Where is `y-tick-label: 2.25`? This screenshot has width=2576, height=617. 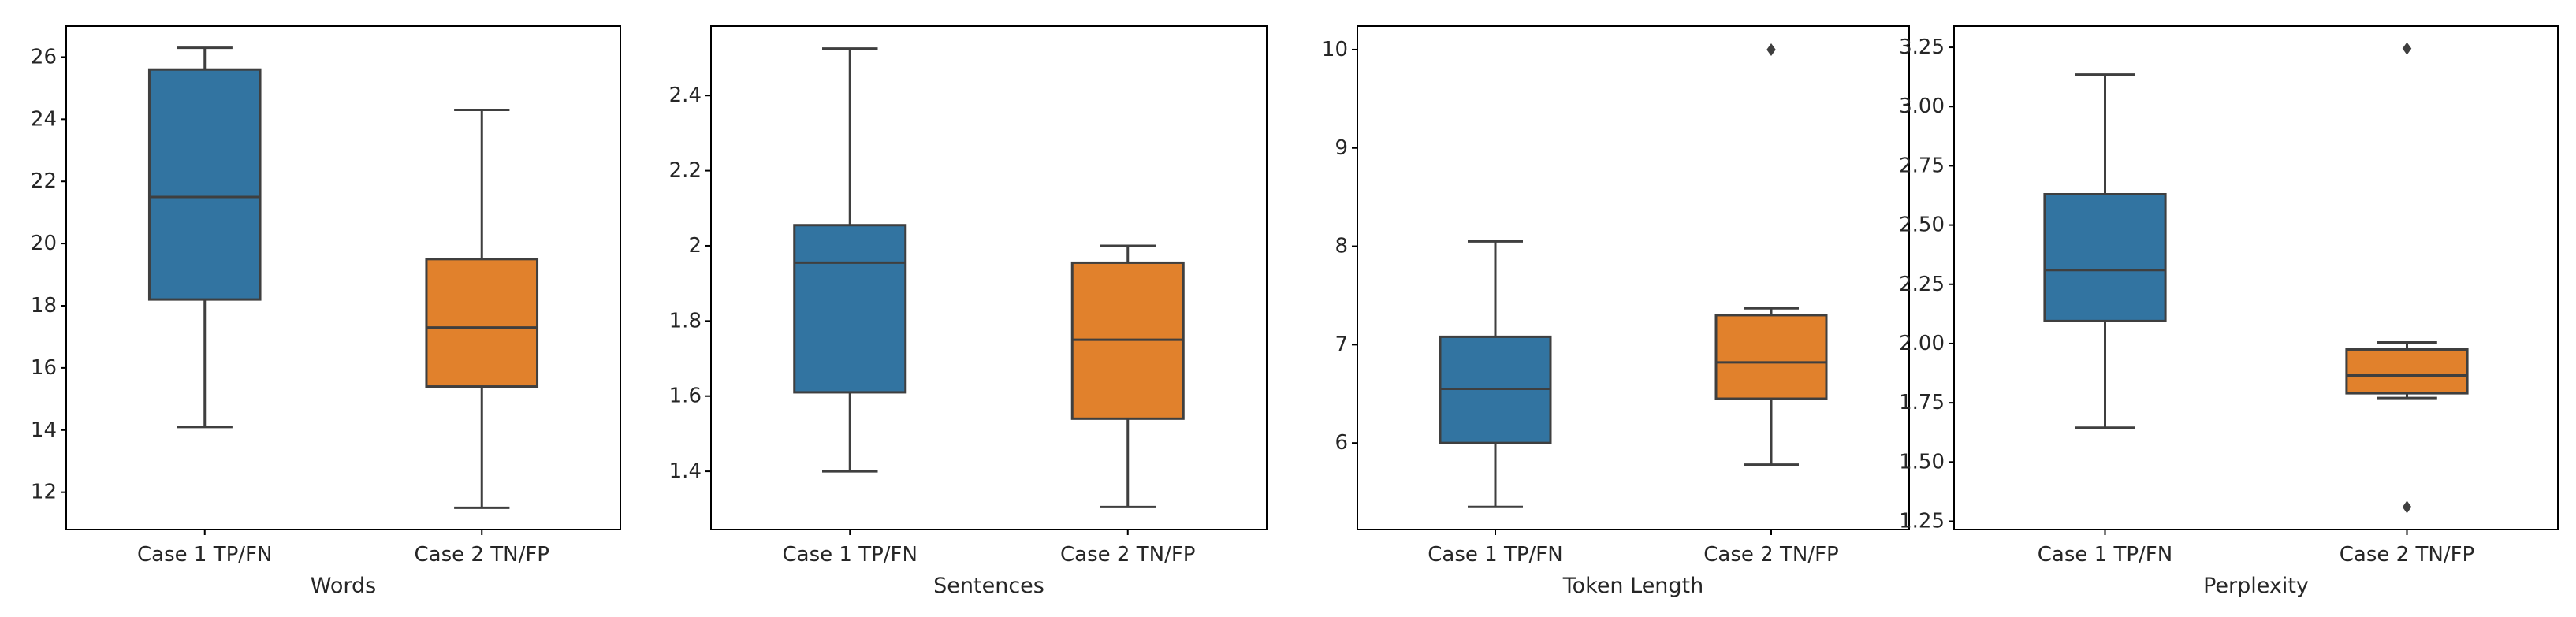
y-tick-label: 2.25 is located at coordinates (1922, 284).